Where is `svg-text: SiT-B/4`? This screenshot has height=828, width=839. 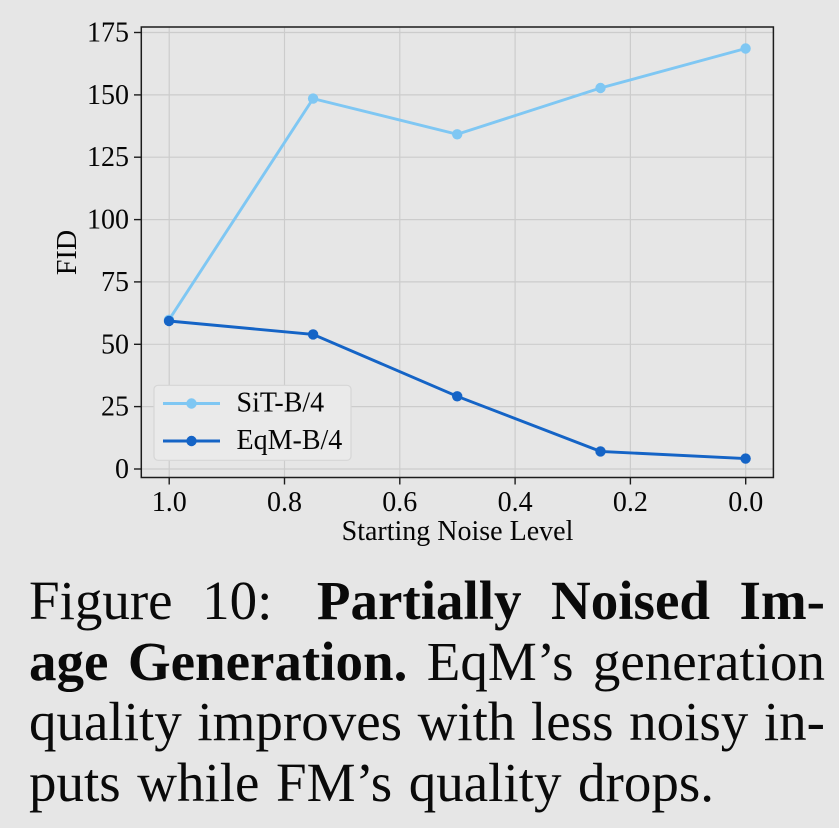 svg-text: SiT-B/4 is located at coordinates (281, 403).